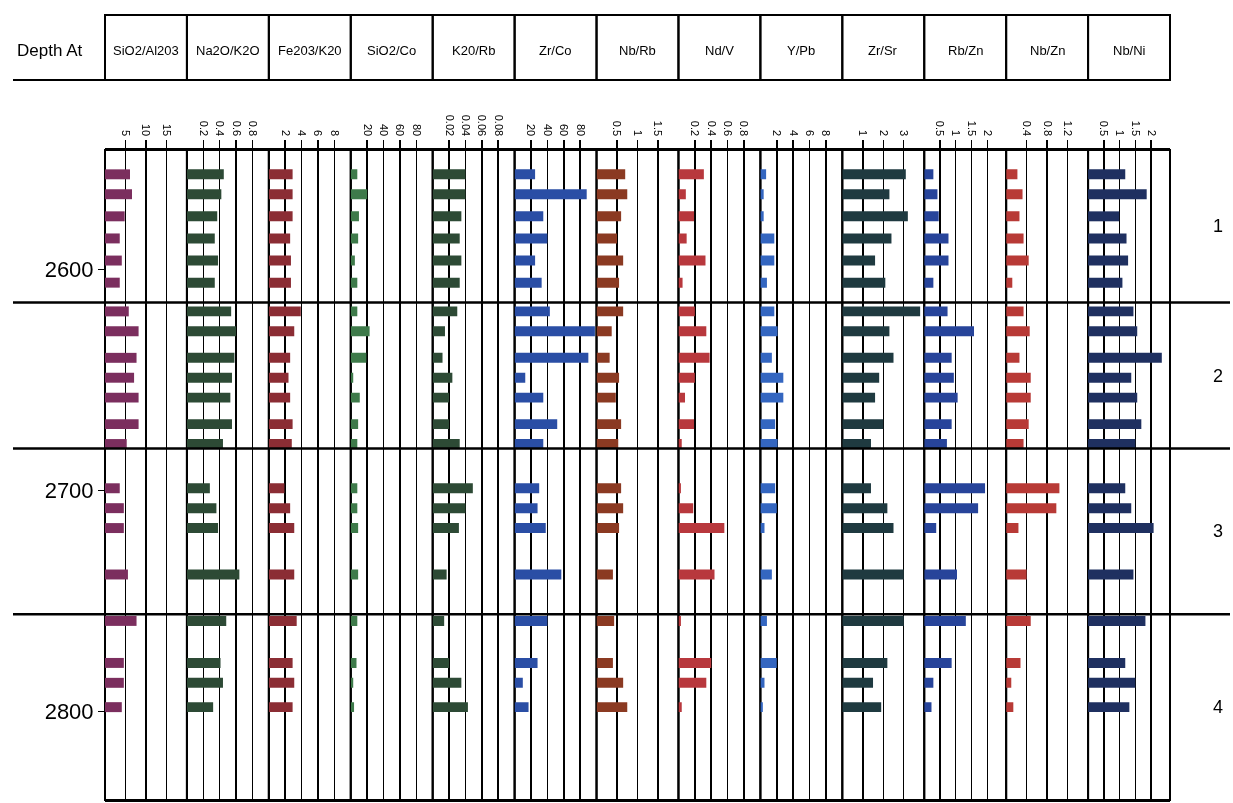 Image resolution: width=1233 pixels, height=803 pixels. I want to click on y-tick-label: 2800, so click(69, 712).